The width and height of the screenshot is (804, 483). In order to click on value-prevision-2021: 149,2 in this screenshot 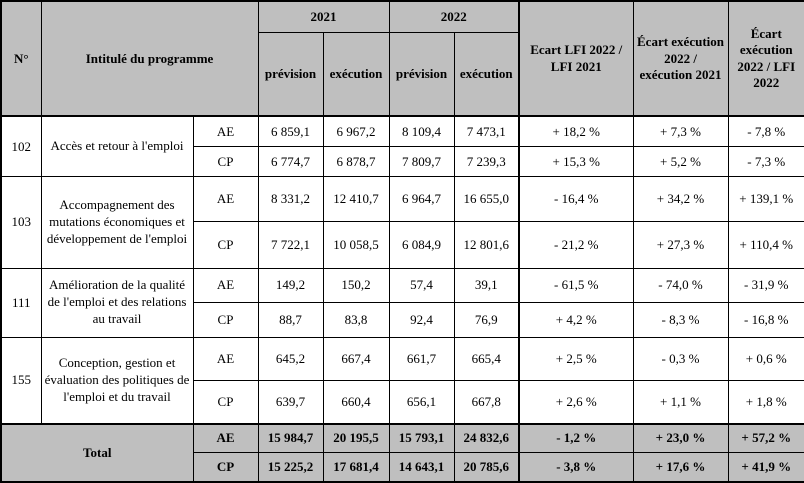, I will do `click(290, 285)`.